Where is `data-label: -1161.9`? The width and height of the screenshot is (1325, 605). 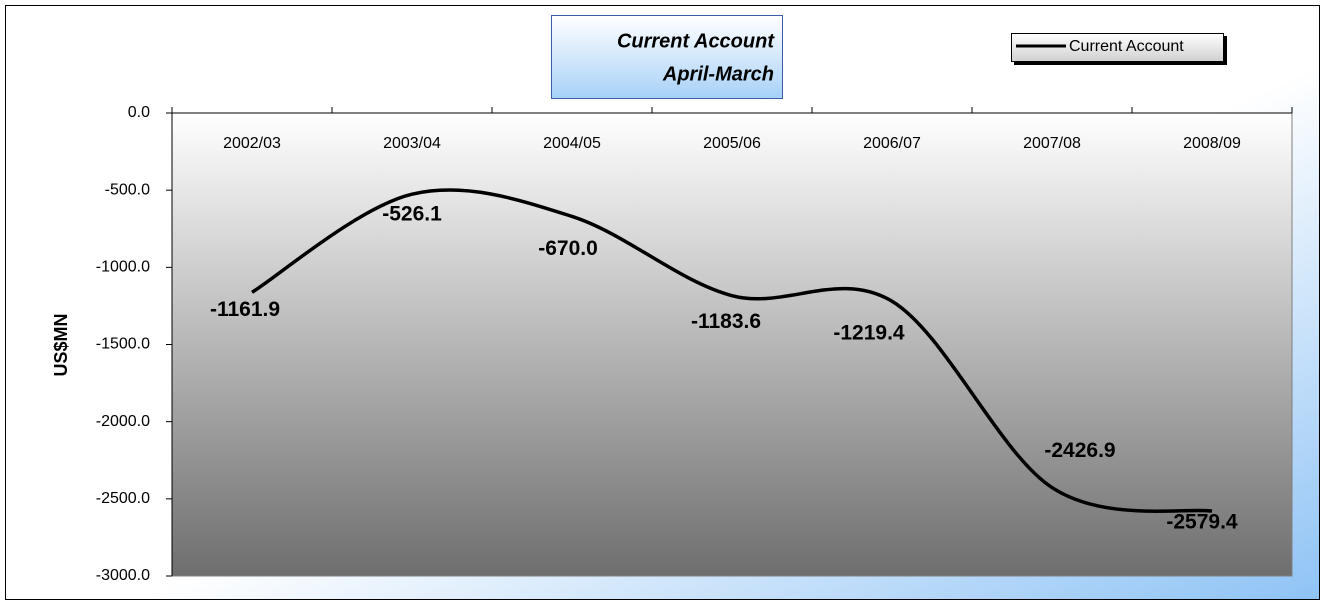
data-label: -1161.9 is located at coordinates (245, 309).